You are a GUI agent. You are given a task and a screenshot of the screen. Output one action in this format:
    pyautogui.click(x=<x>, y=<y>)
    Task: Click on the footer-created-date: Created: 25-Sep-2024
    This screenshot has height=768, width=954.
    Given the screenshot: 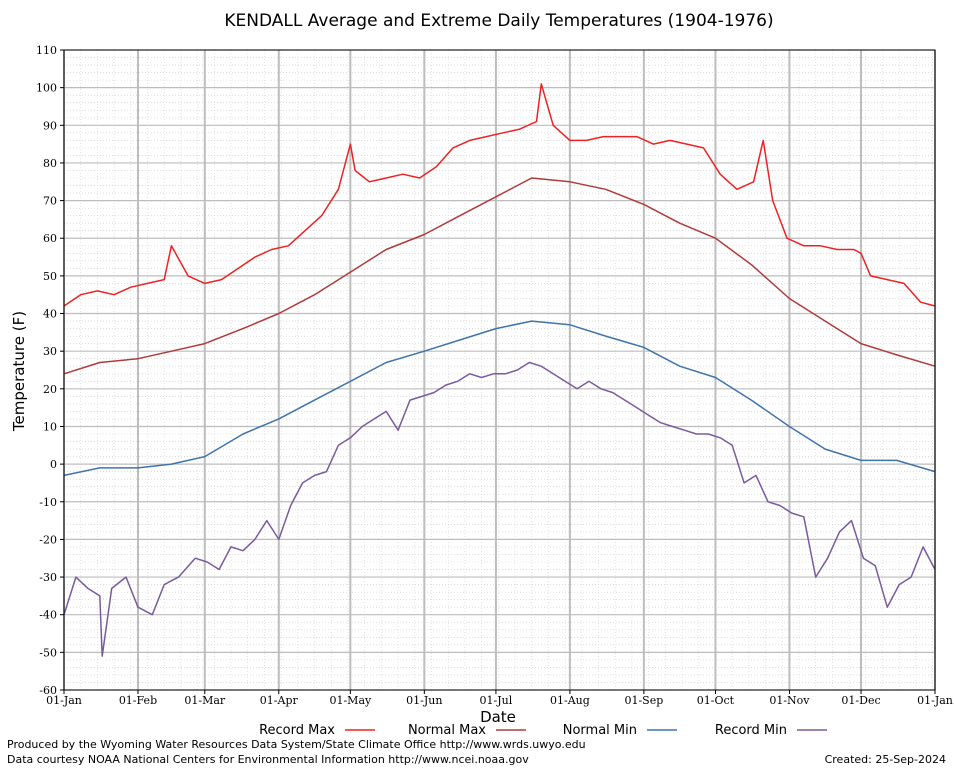 What is the action you would take?
    pyautogui.click(x=885, y=759)
    